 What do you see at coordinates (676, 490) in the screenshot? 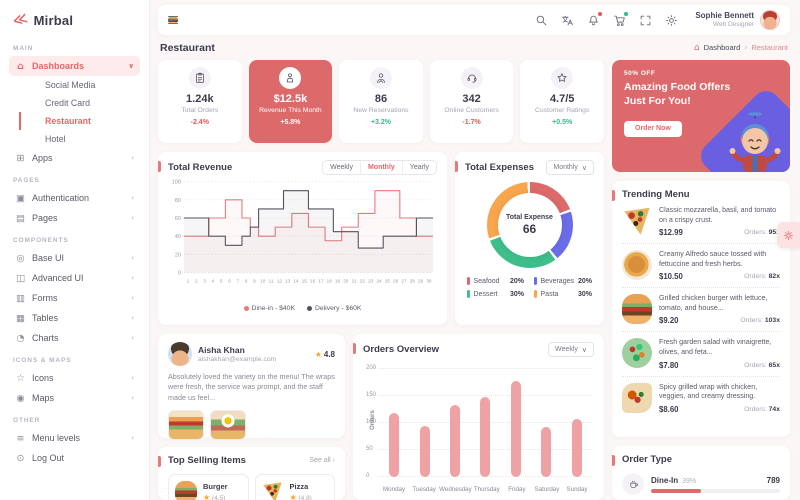
I see `order-type-progress-fill` at bounding box center [676, 490].